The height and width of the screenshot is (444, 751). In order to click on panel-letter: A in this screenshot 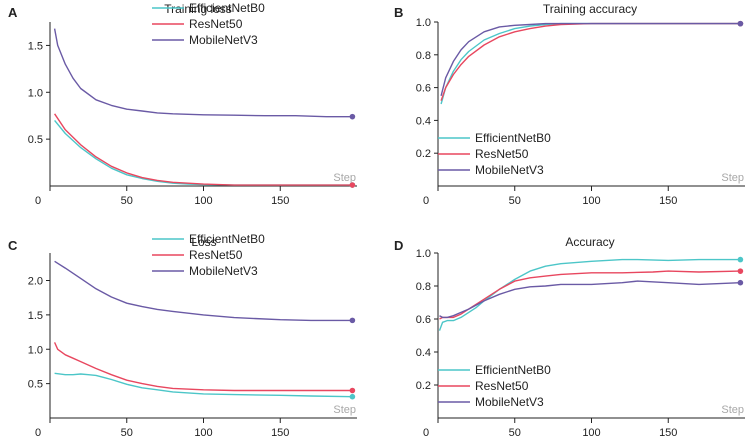, I will do `click(13, 12)`.